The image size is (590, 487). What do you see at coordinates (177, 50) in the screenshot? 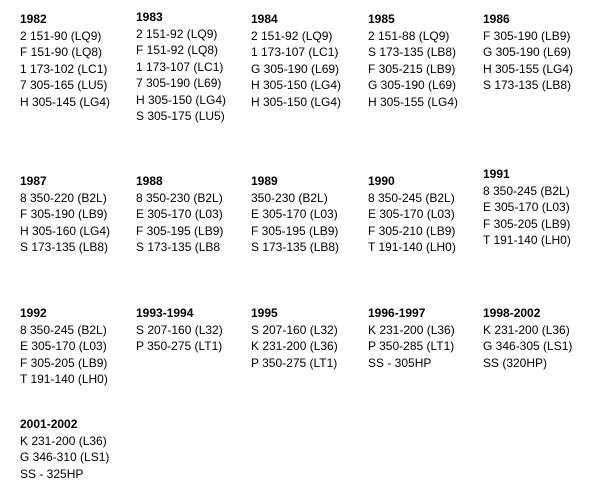
I see `engine-line: F 151-92 (LQ8)` at bounding box center [177, 50].